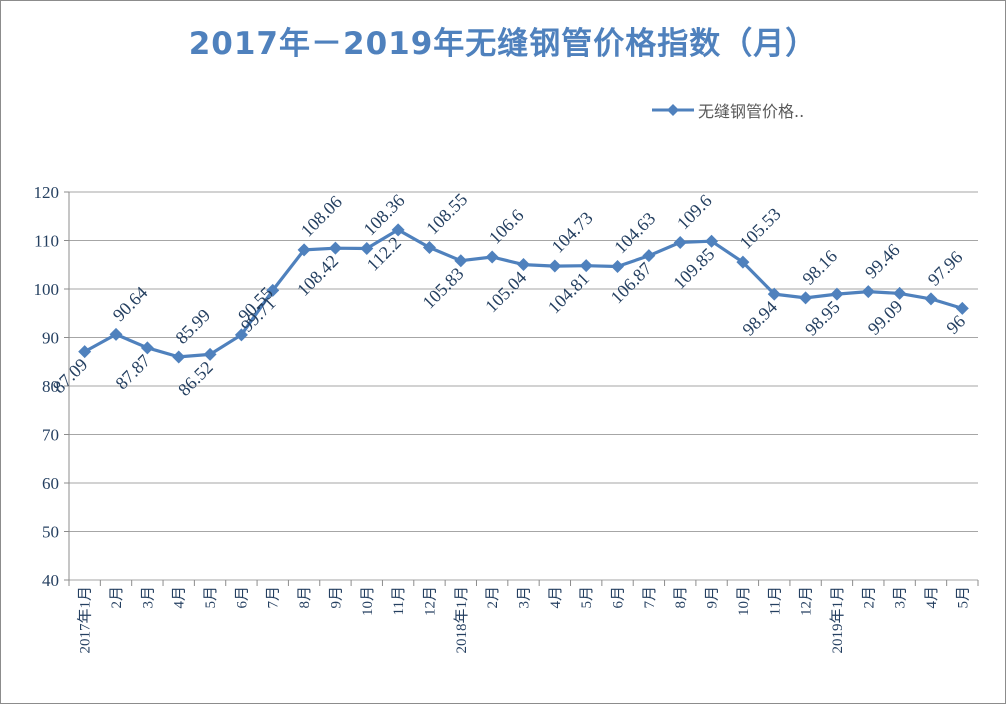 This screenshot has width=1006, height=704. I want to click on data-label: 99.46, so click(882, 261).